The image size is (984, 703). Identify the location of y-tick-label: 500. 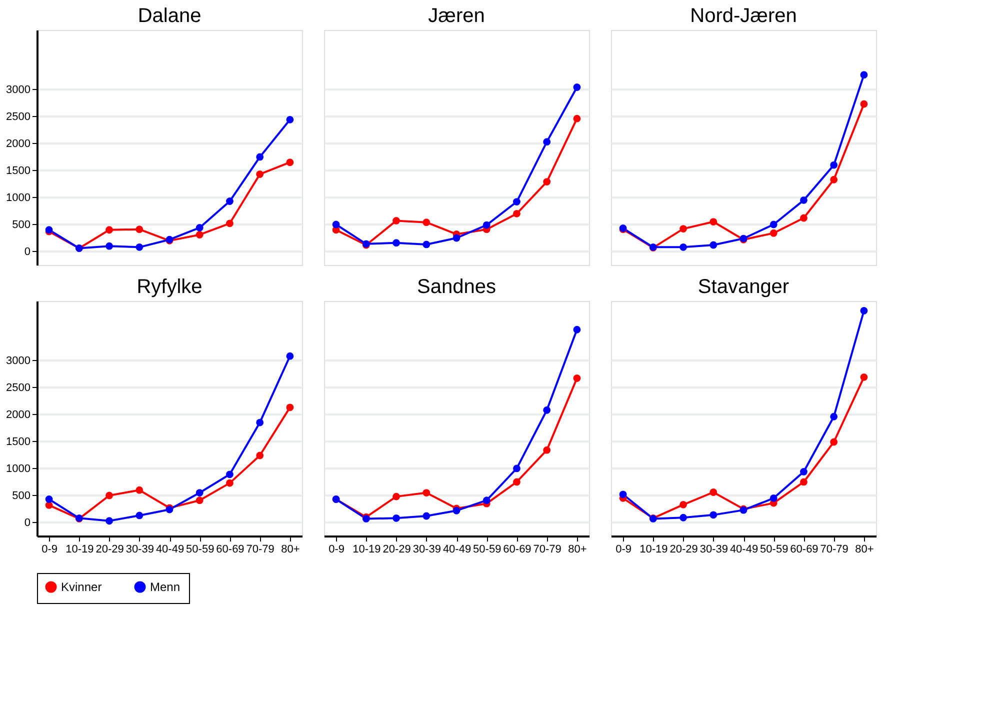
(21, 224).